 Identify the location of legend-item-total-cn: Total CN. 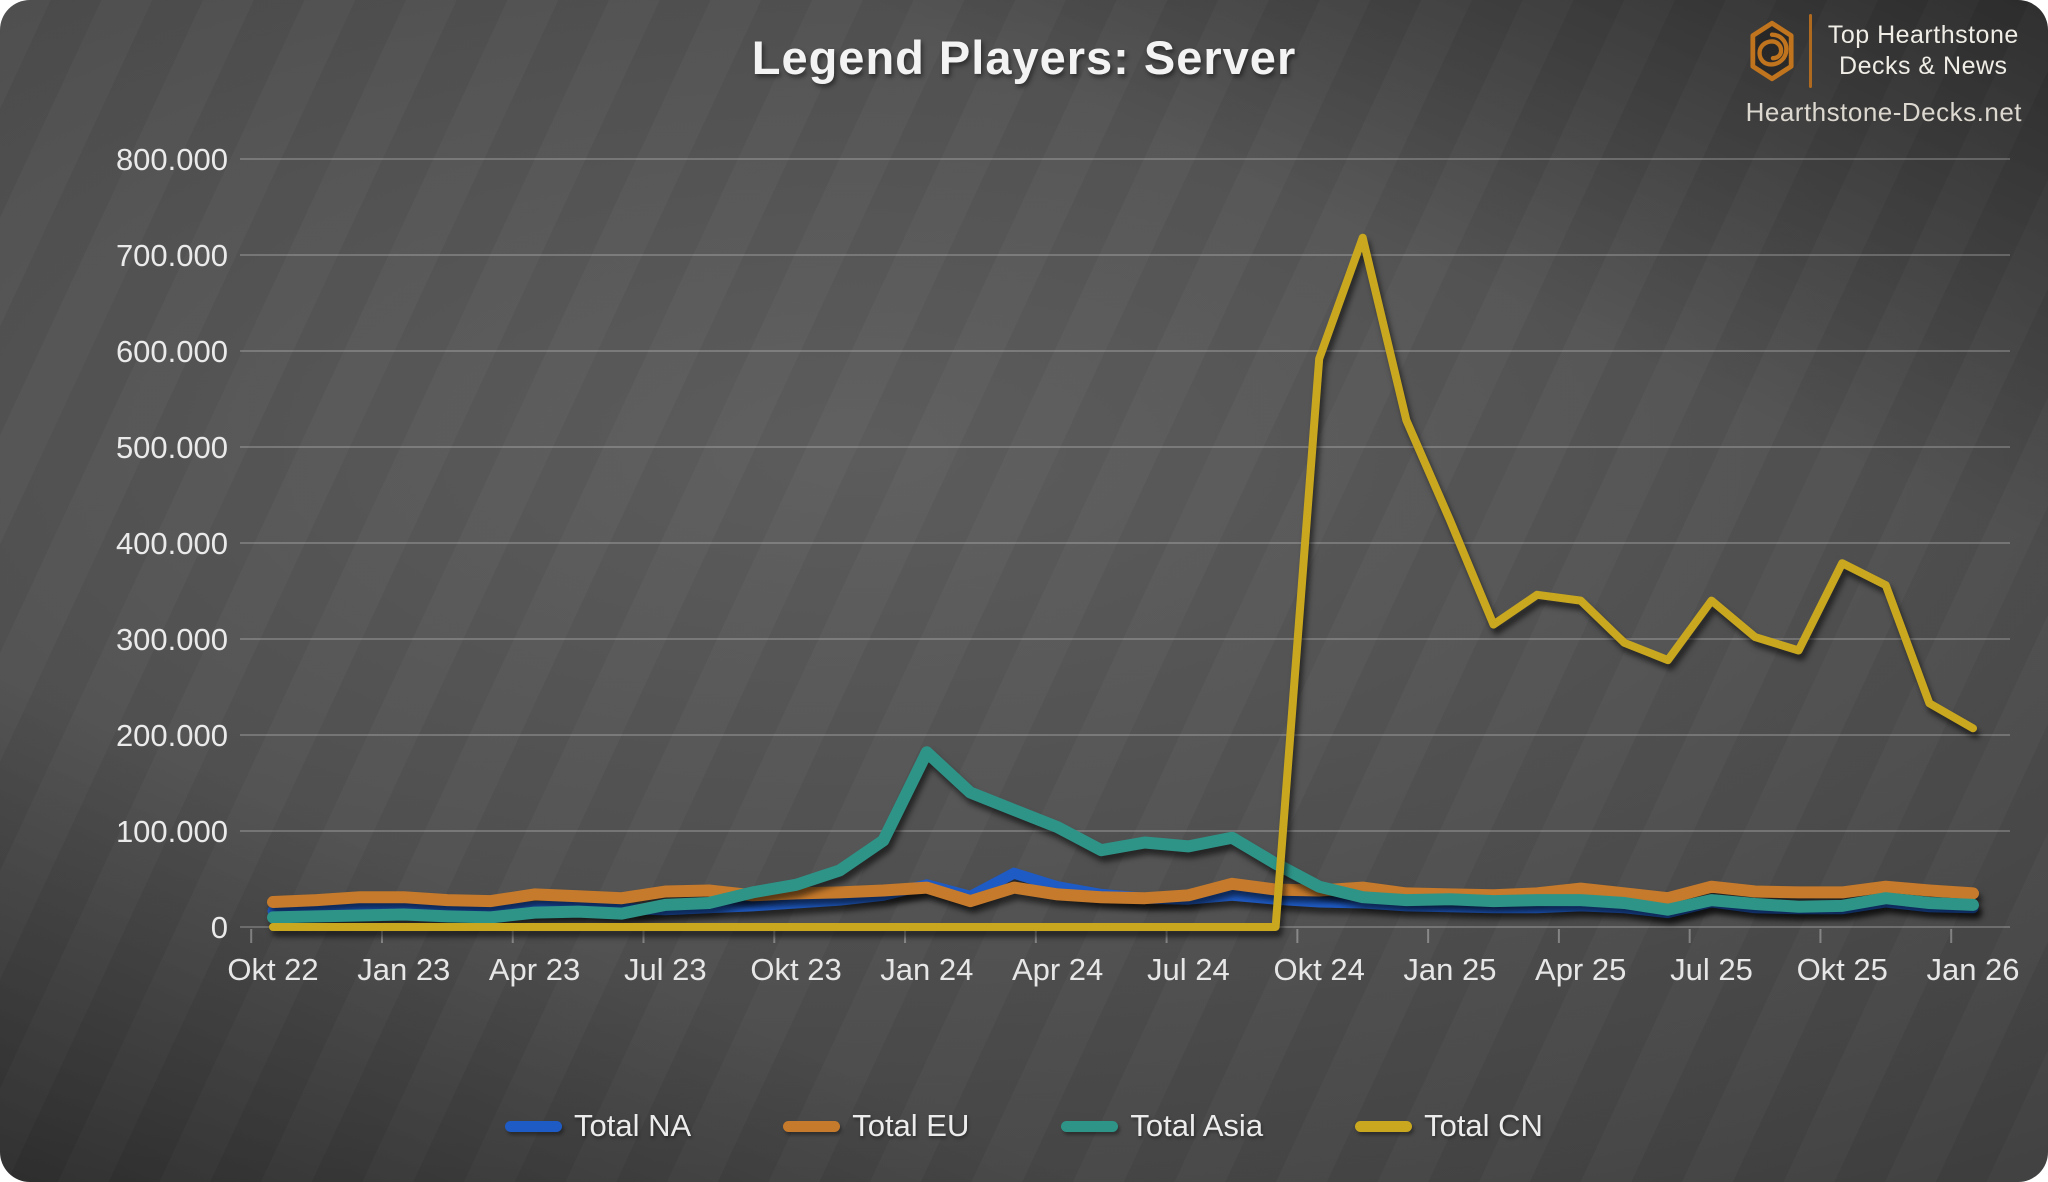
(1449, 1126).